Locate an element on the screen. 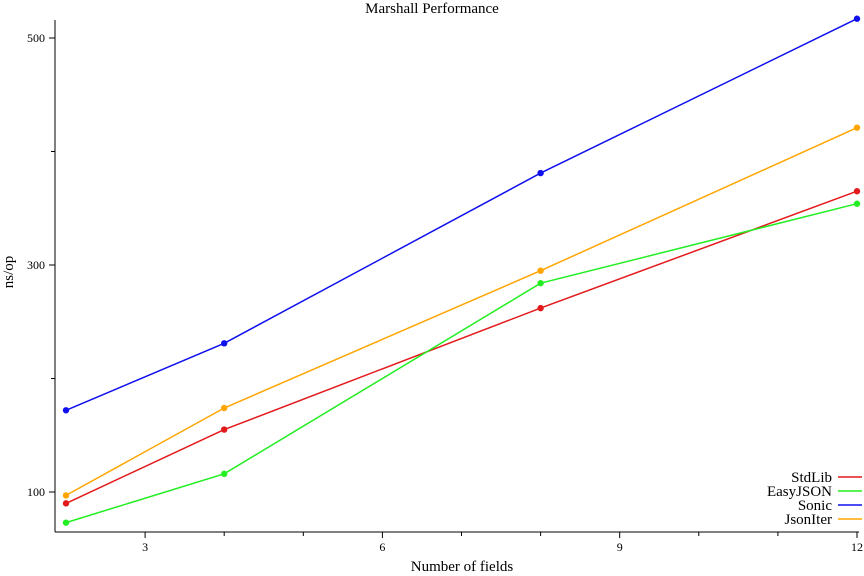 This screenshot has width=864, height=576. x-tick-label: 12 is located at coordinates (857, 547).